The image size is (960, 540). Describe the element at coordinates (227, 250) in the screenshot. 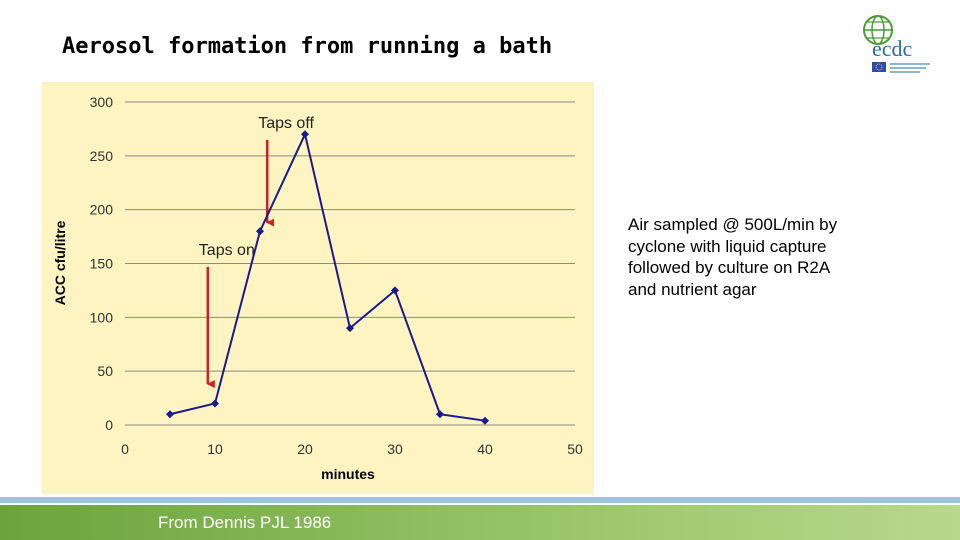

I see `annotation-label: Taps on` at that location.